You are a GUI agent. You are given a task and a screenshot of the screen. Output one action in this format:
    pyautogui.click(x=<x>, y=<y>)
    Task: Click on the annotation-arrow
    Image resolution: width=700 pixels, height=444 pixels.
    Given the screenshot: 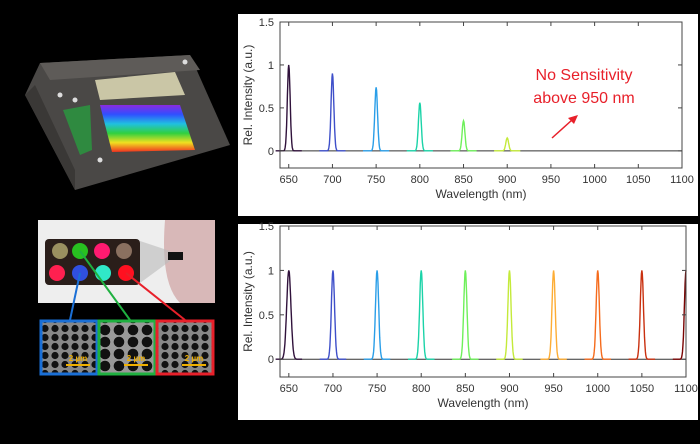 What is the action you would take?
    pyautogui.click(x=562, y=129)
    